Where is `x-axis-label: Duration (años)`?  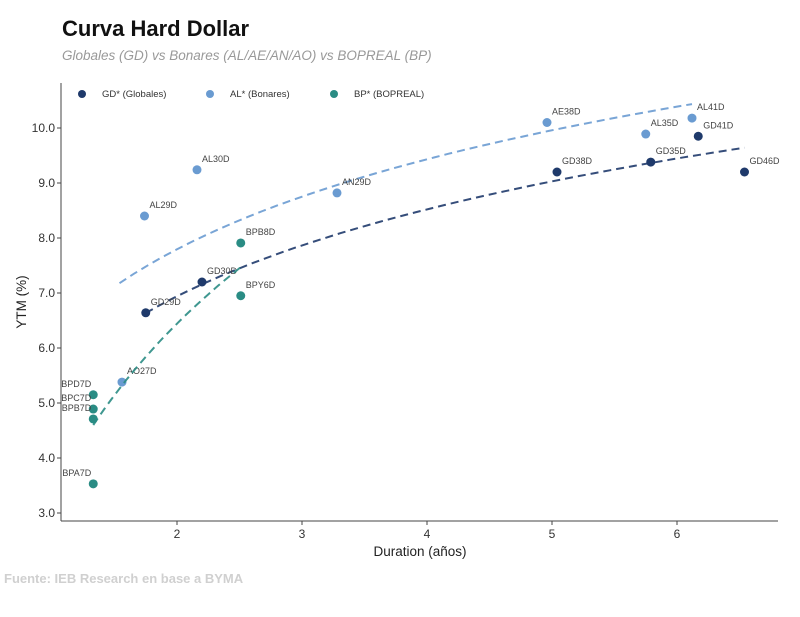
x-axis-label: Duration (años) is located at coordinates (419, 551).